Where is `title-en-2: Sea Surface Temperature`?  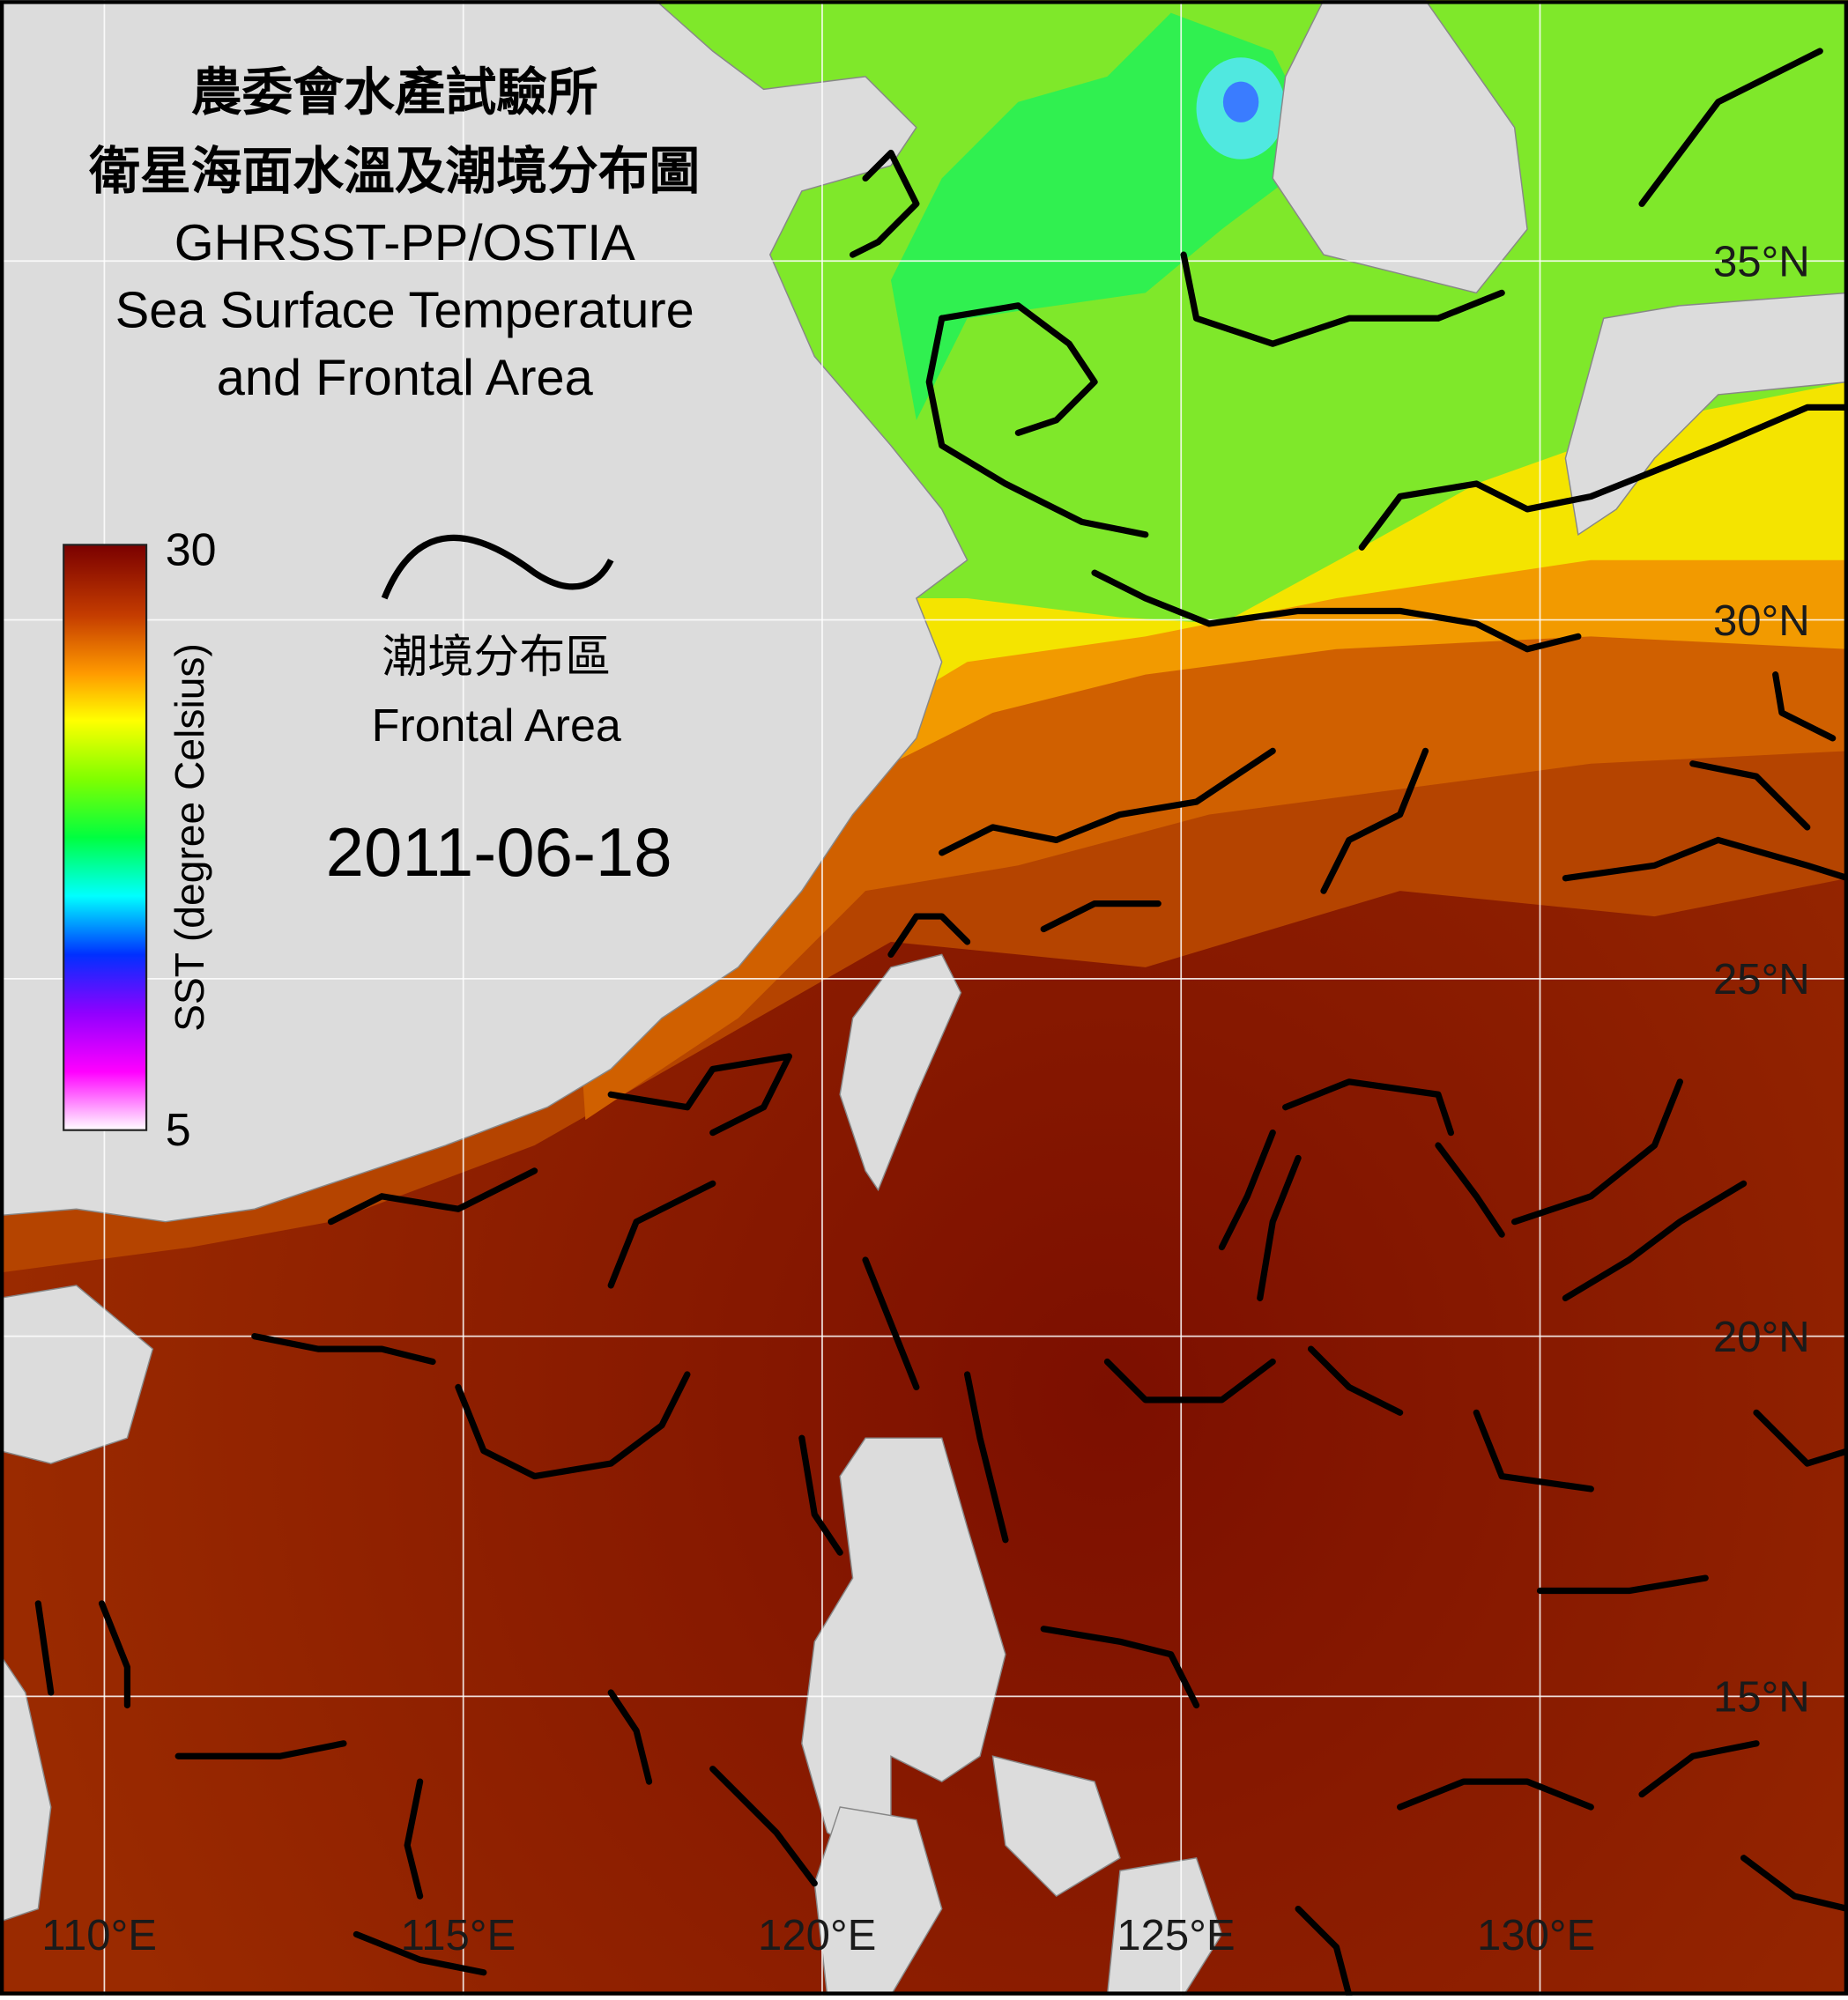 title-en-2: Sea Surface Temperature is located at coordinates (405, 310).